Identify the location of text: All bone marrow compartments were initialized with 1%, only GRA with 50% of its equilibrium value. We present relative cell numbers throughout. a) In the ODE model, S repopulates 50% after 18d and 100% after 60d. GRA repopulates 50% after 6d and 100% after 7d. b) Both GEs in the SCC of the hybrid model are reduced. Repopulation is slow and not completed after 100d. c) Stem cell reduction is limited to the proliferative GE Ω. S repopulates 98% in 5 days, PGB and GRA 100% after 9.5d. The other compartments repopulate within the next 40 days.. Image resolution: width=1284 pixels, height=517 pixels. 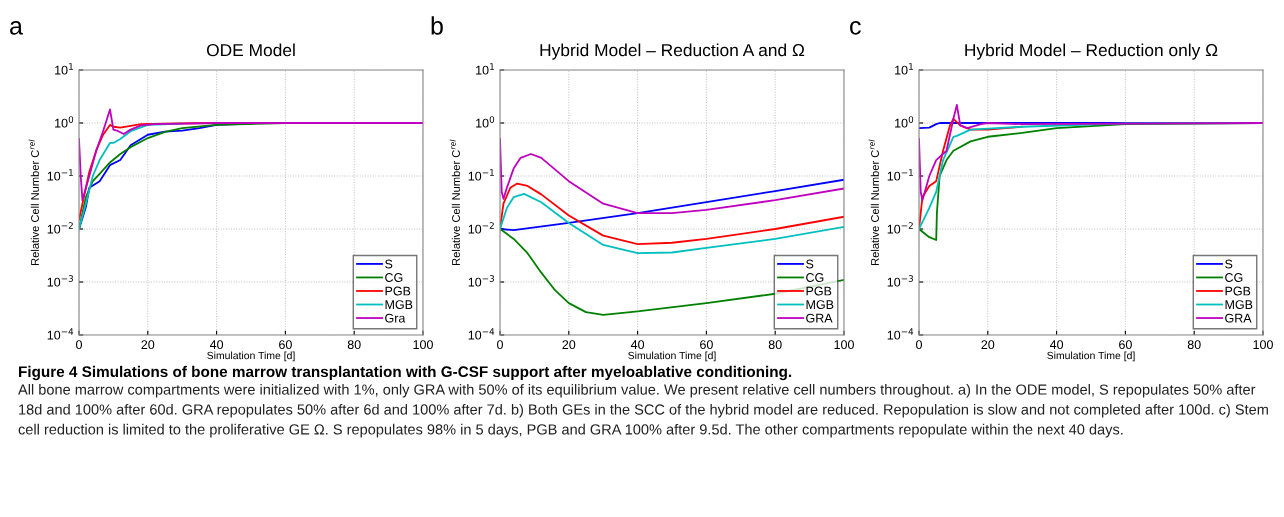
(643, 411).